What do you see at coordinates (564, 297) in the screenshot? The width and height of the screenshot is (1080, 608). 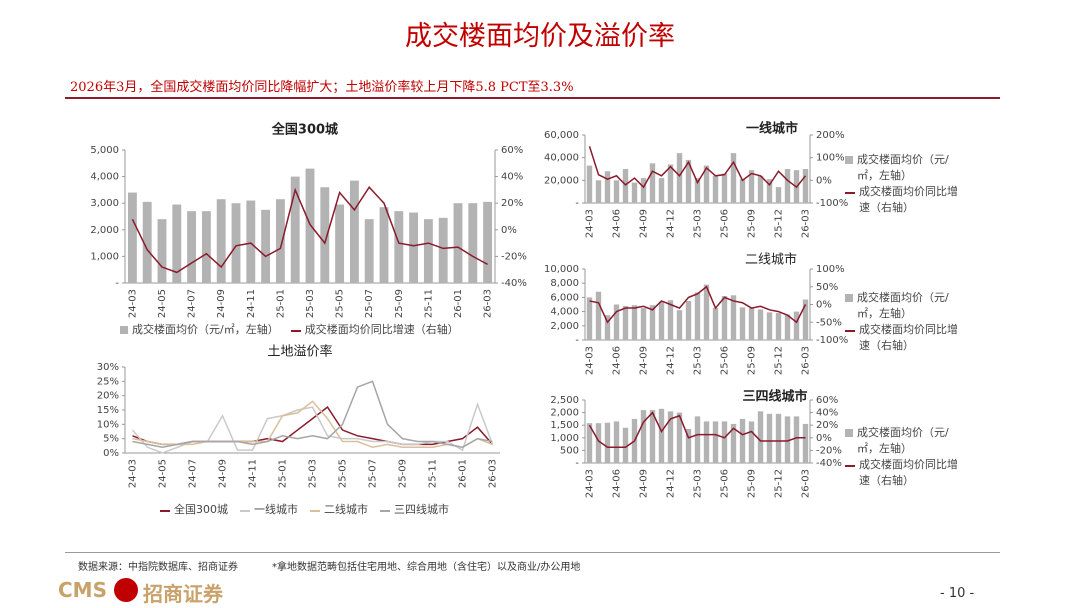 I see `y-tick-label: 6,000` at bounding box center [564, 297].